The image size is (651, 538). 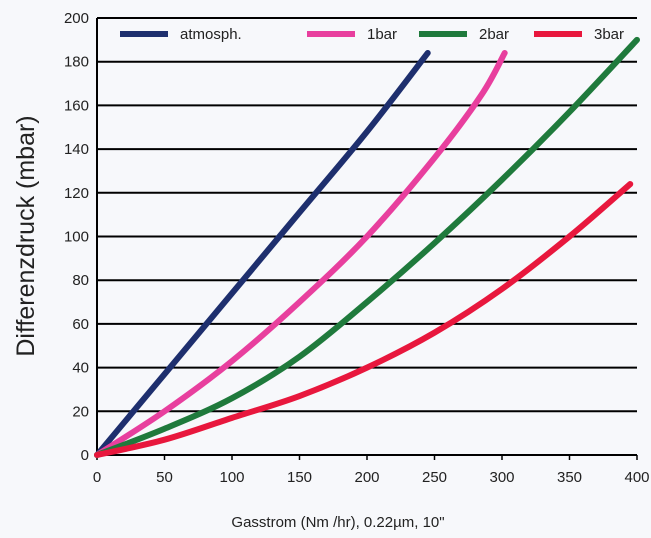 I want to click on x-tick-label: 0, so click(x=97, y=477).